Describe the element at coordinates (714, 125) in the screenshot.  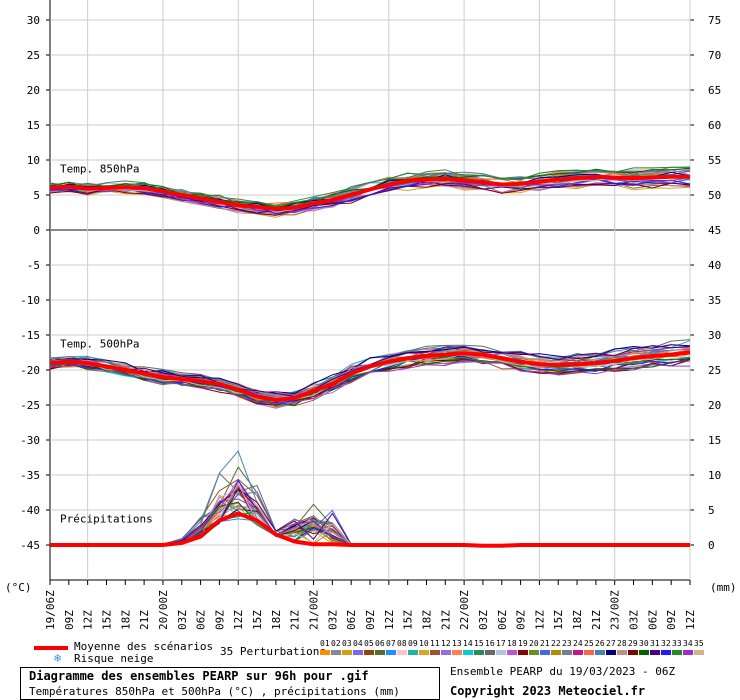
I see `right-tick-label: 60` at that location.